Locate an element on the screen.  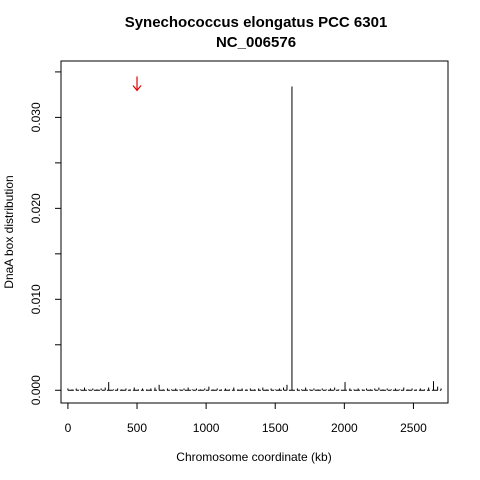
x-tick-label: 500 is located at coordinates (137, 428).